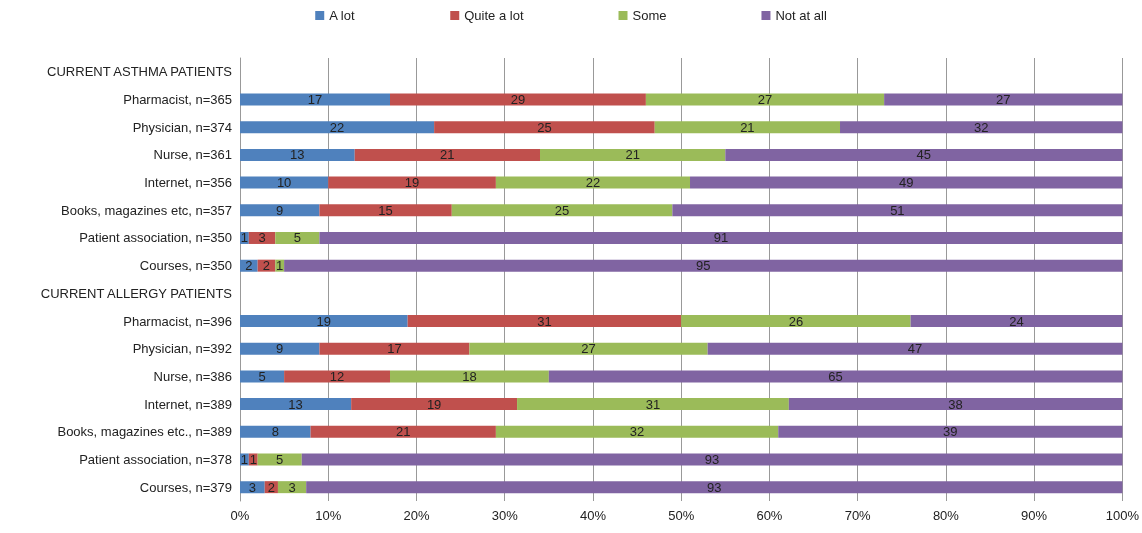 This screenshot has width=1142, height=533. I want to click on x-tick-label: 80%, so click(946, 515).